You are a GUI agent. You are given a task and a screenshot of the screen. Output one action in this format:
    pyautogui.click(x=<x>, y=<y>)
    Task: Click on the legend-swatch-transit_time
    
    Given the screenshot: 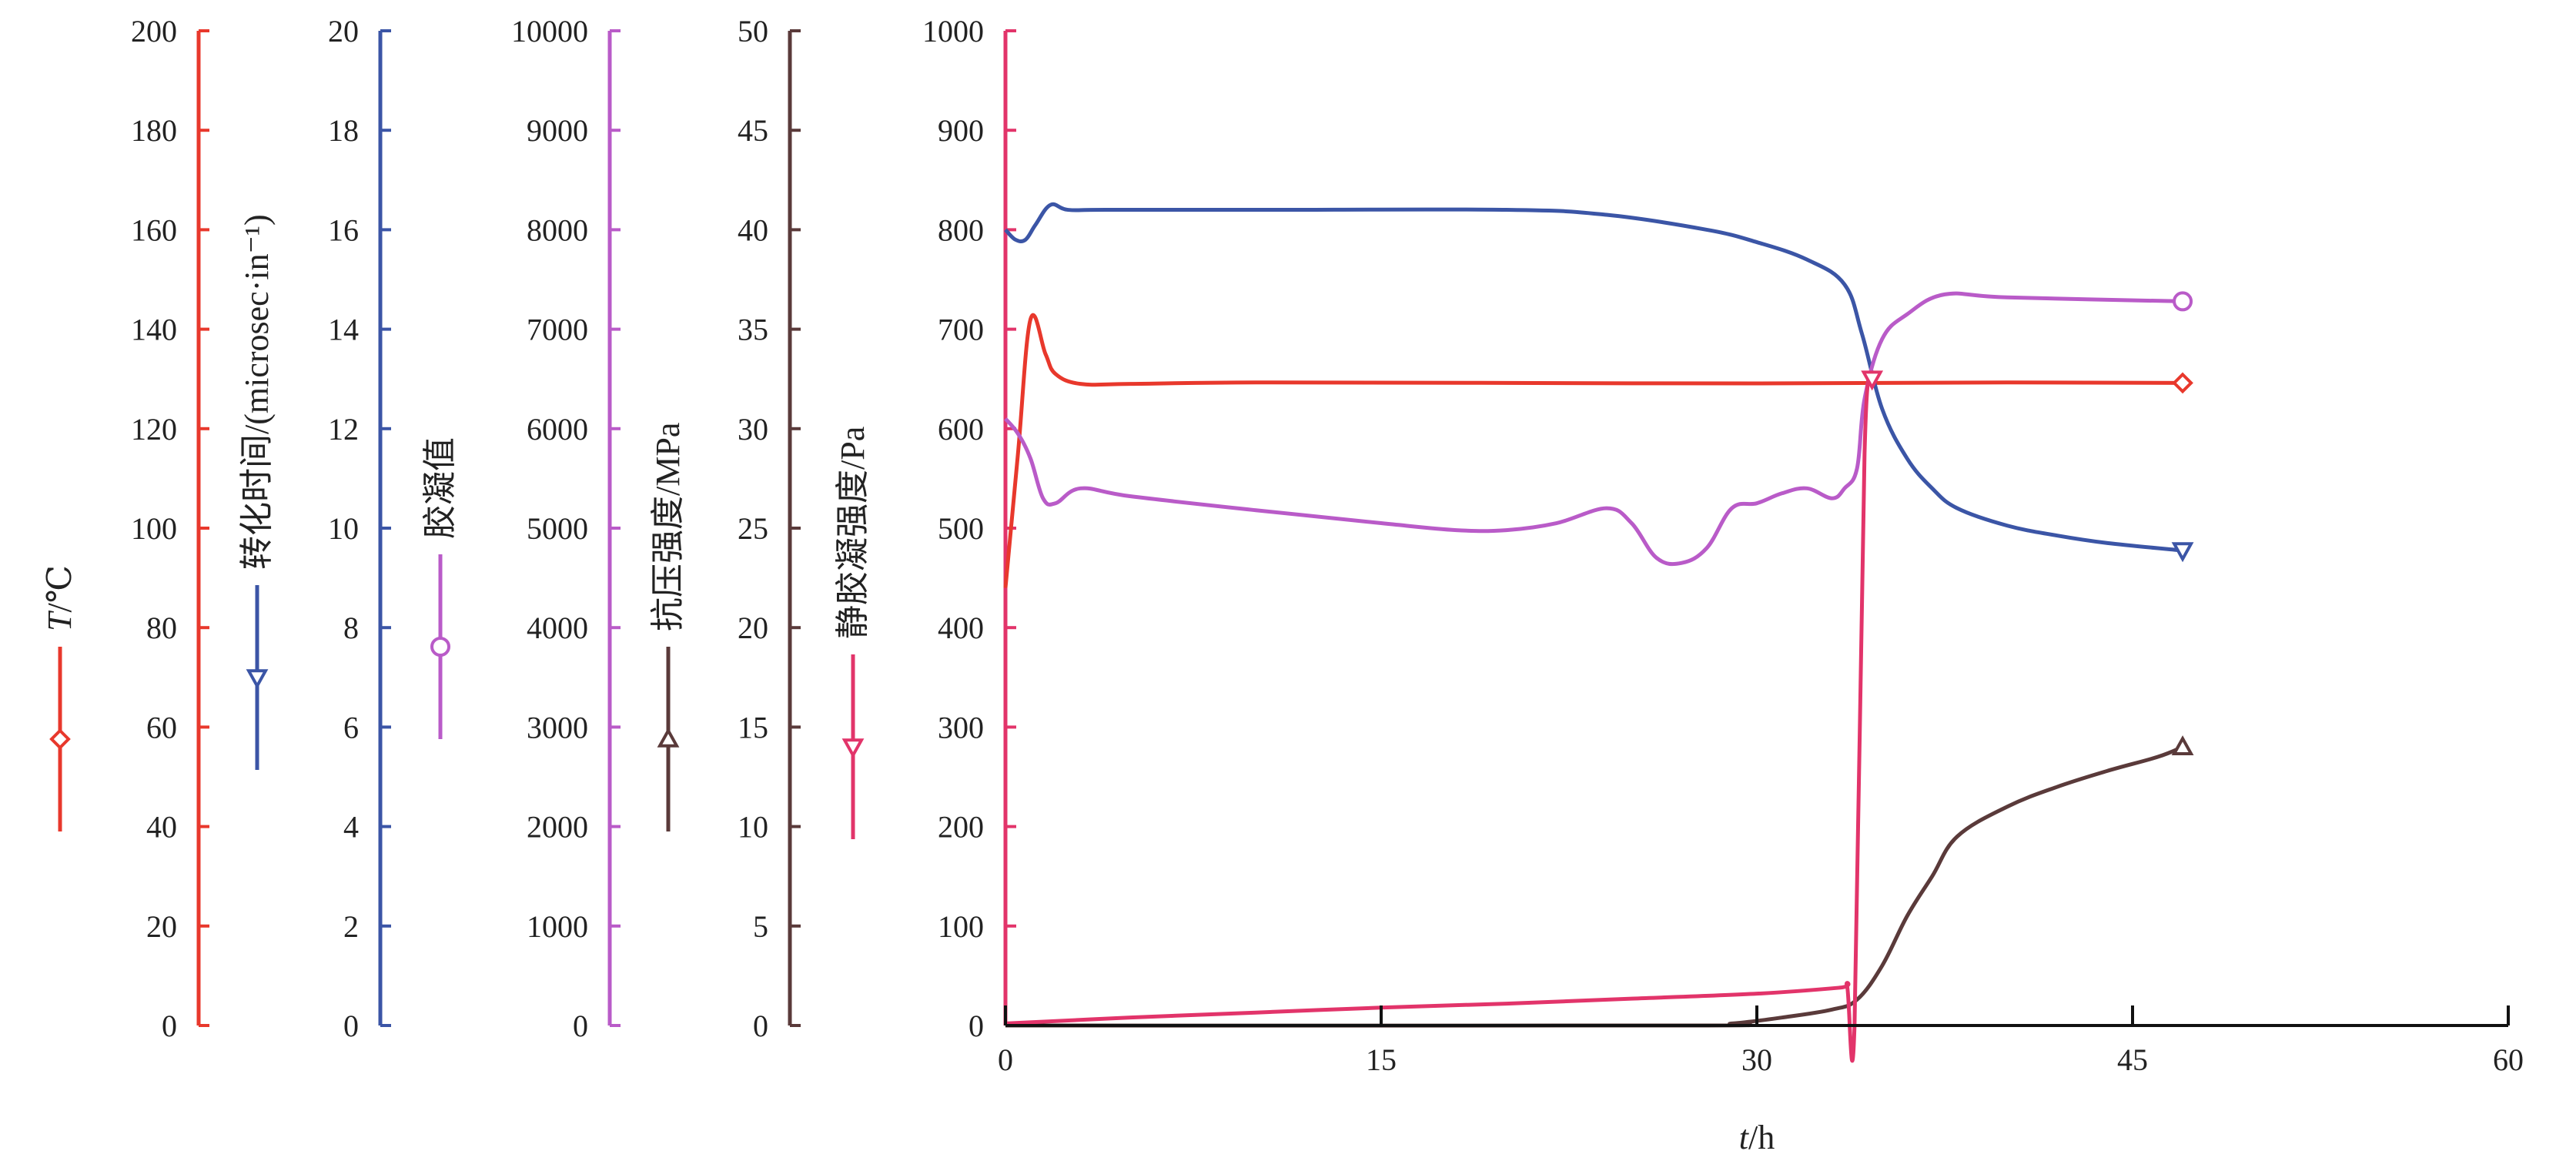 What is the action you would take?
    pyautogui.click(x=257, y=677)
    